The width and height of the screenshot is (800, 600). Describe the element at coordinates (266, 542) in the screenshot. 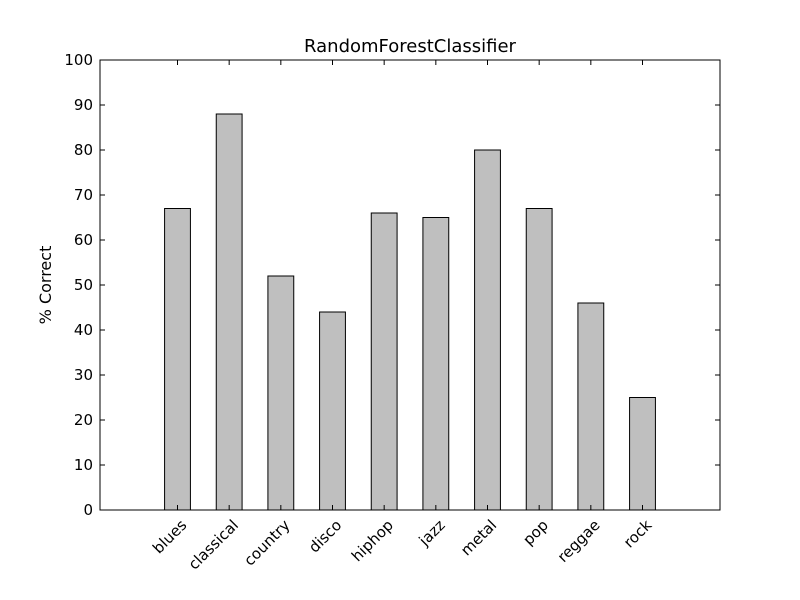

I see `x-tick-label-country: country` at that location.